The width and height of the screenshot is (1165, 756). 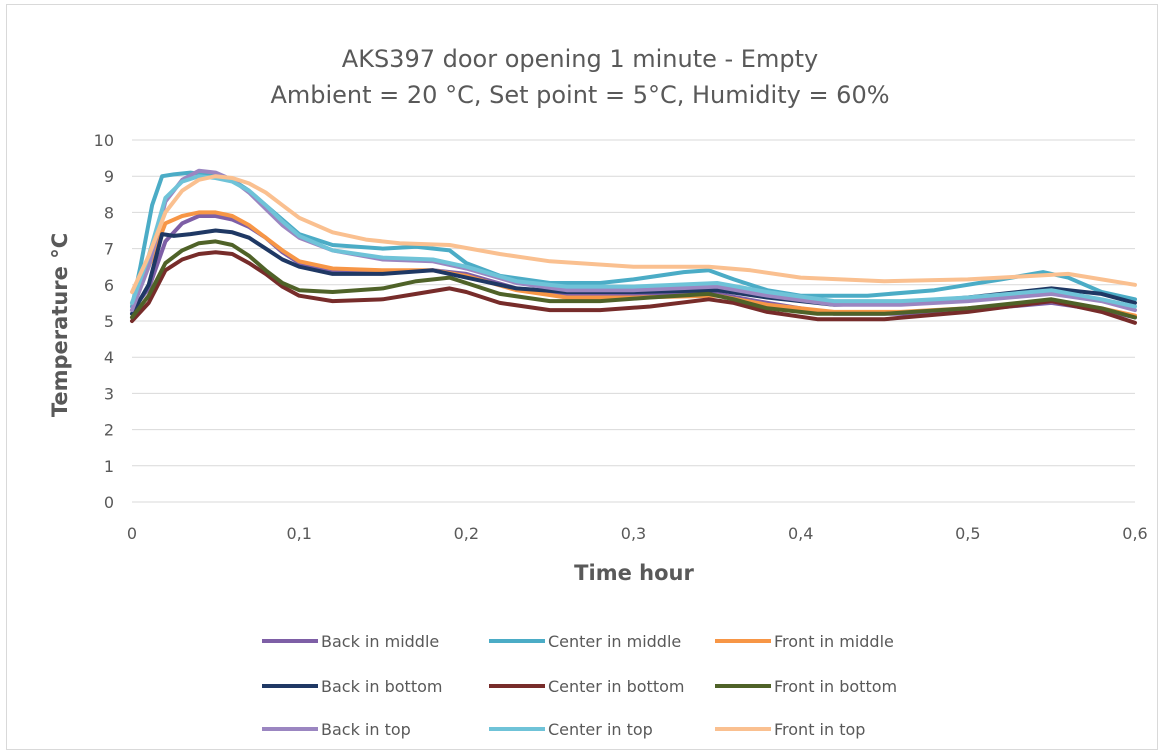 What do you see at coordinates (381, 686) in the screenshot?
I see `legend-label: Back in bottom` at bounding box center [381, 686].